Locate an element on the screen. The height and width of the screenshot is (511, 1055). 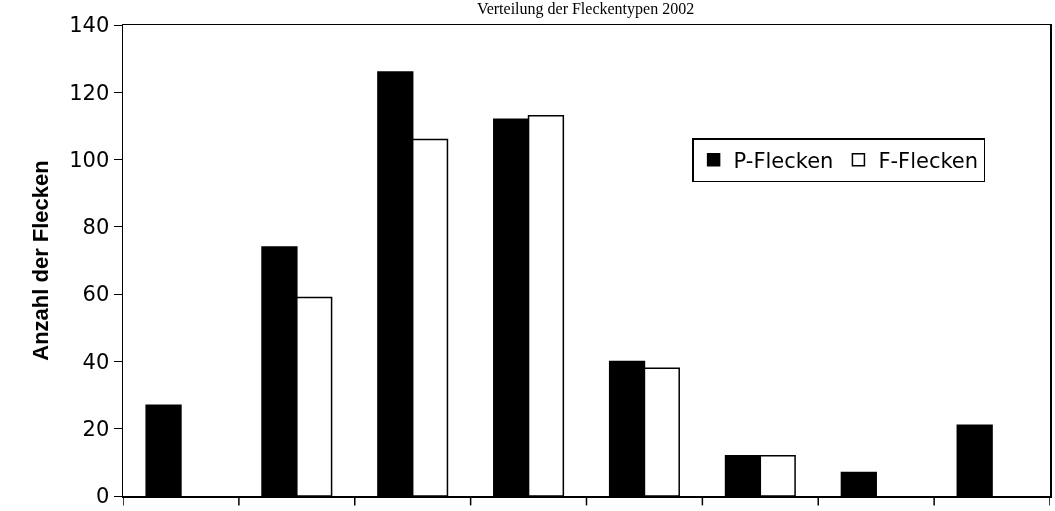
y-tick-label: 80 is located at coordinates (96, 227).